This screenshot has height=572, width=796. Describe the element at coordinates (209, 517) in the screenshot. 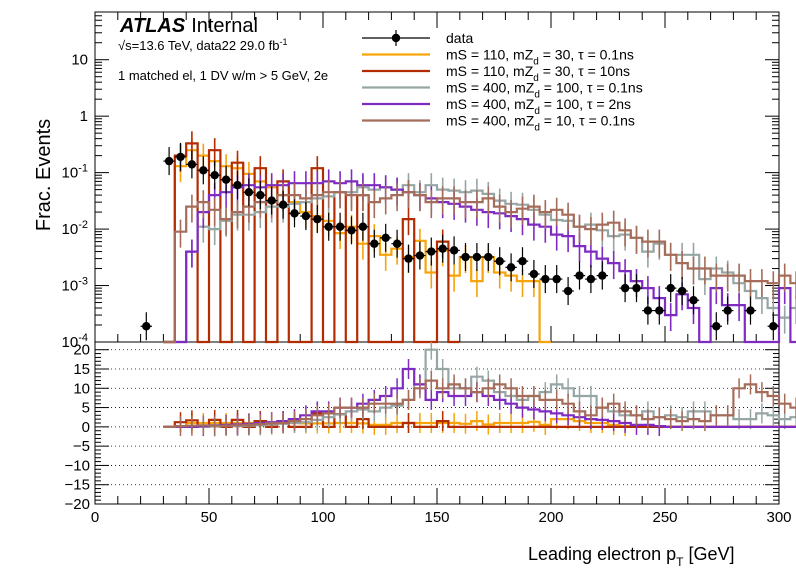

I see `x-tick-label: 50` at that location.